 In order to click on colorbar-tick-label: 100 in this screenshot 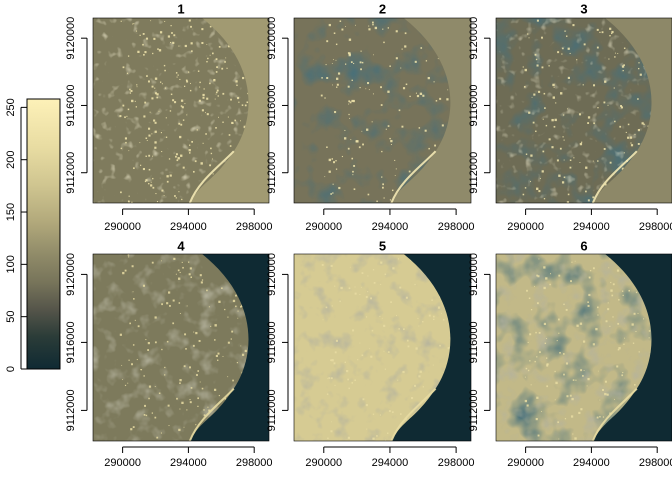, I will do `click(11, 264)`.